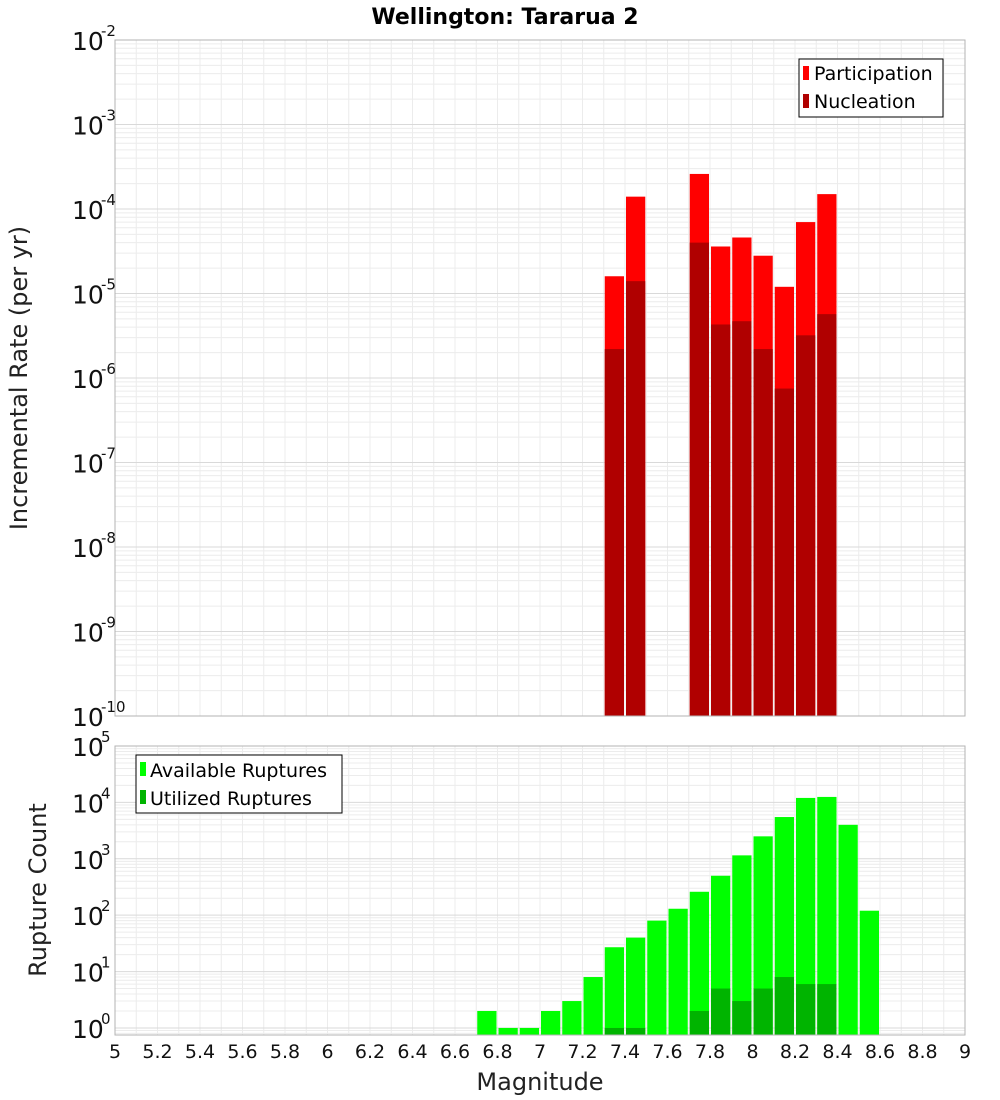 This screenshot has width=1000, height=1100. Describe the element at coordinates (157, 1052) in the screenshot. I see `x-tick-label: 5.2` at that location.